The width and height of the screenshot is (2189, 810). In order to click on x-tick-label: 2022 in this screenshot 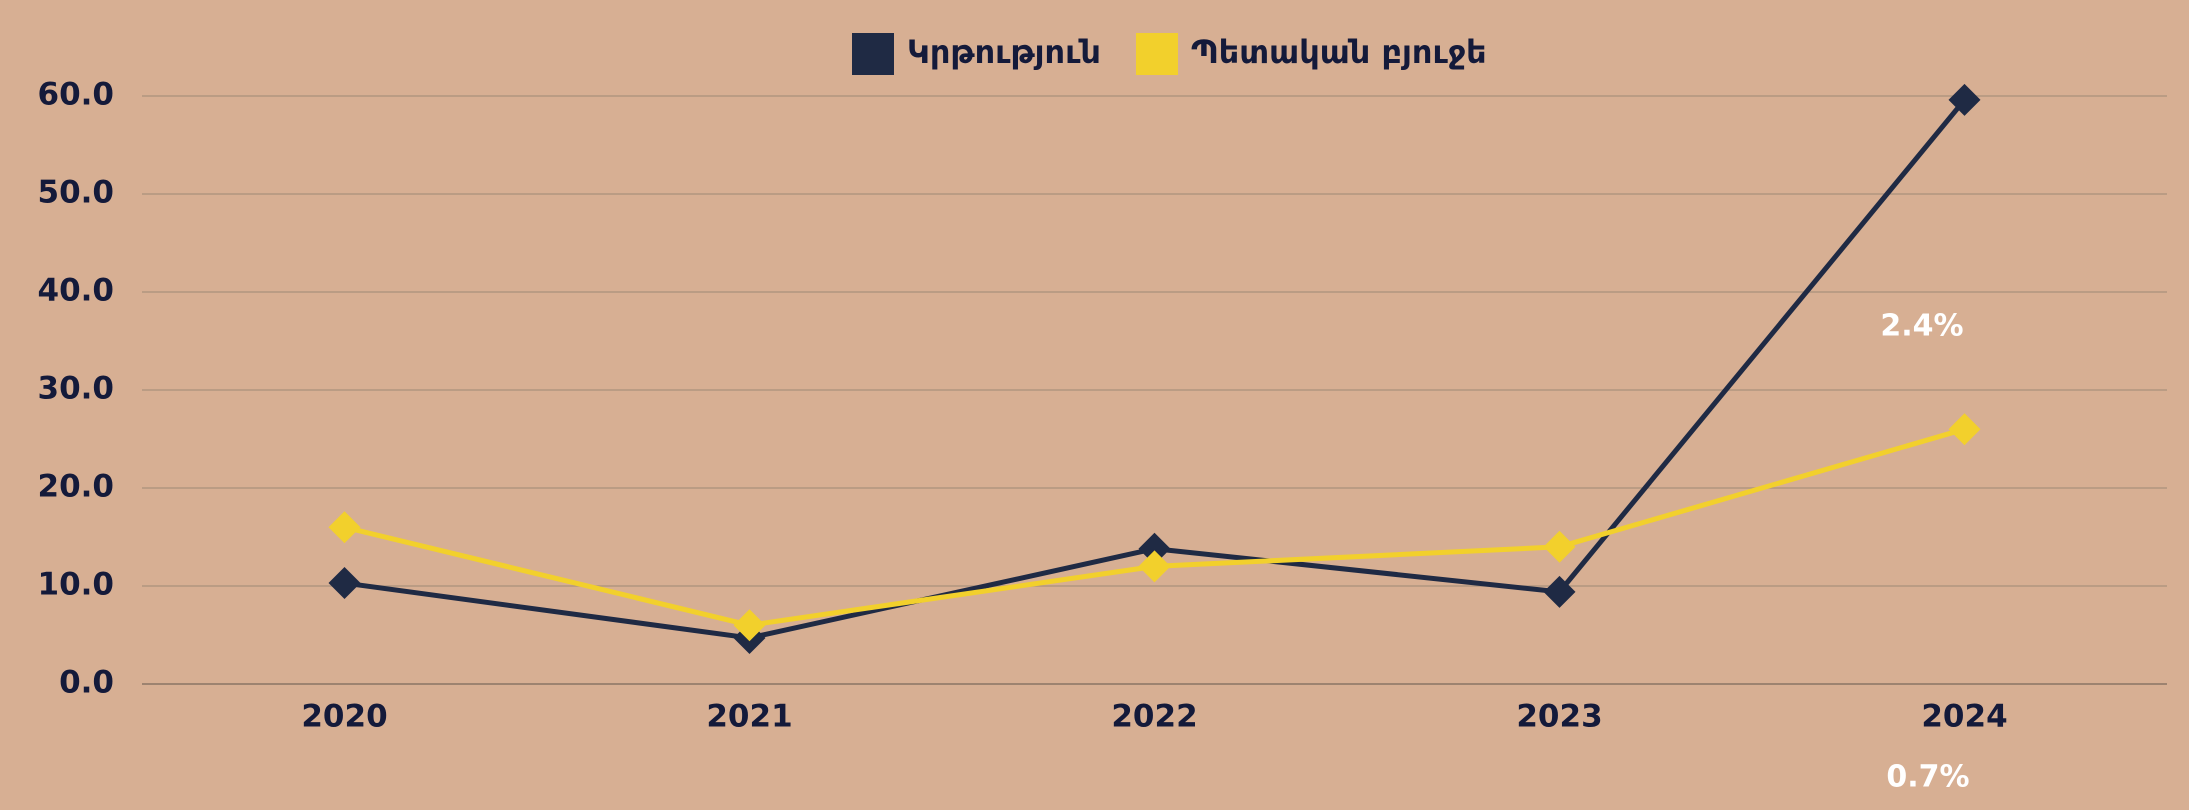, I will do `click(1154, 717)`.